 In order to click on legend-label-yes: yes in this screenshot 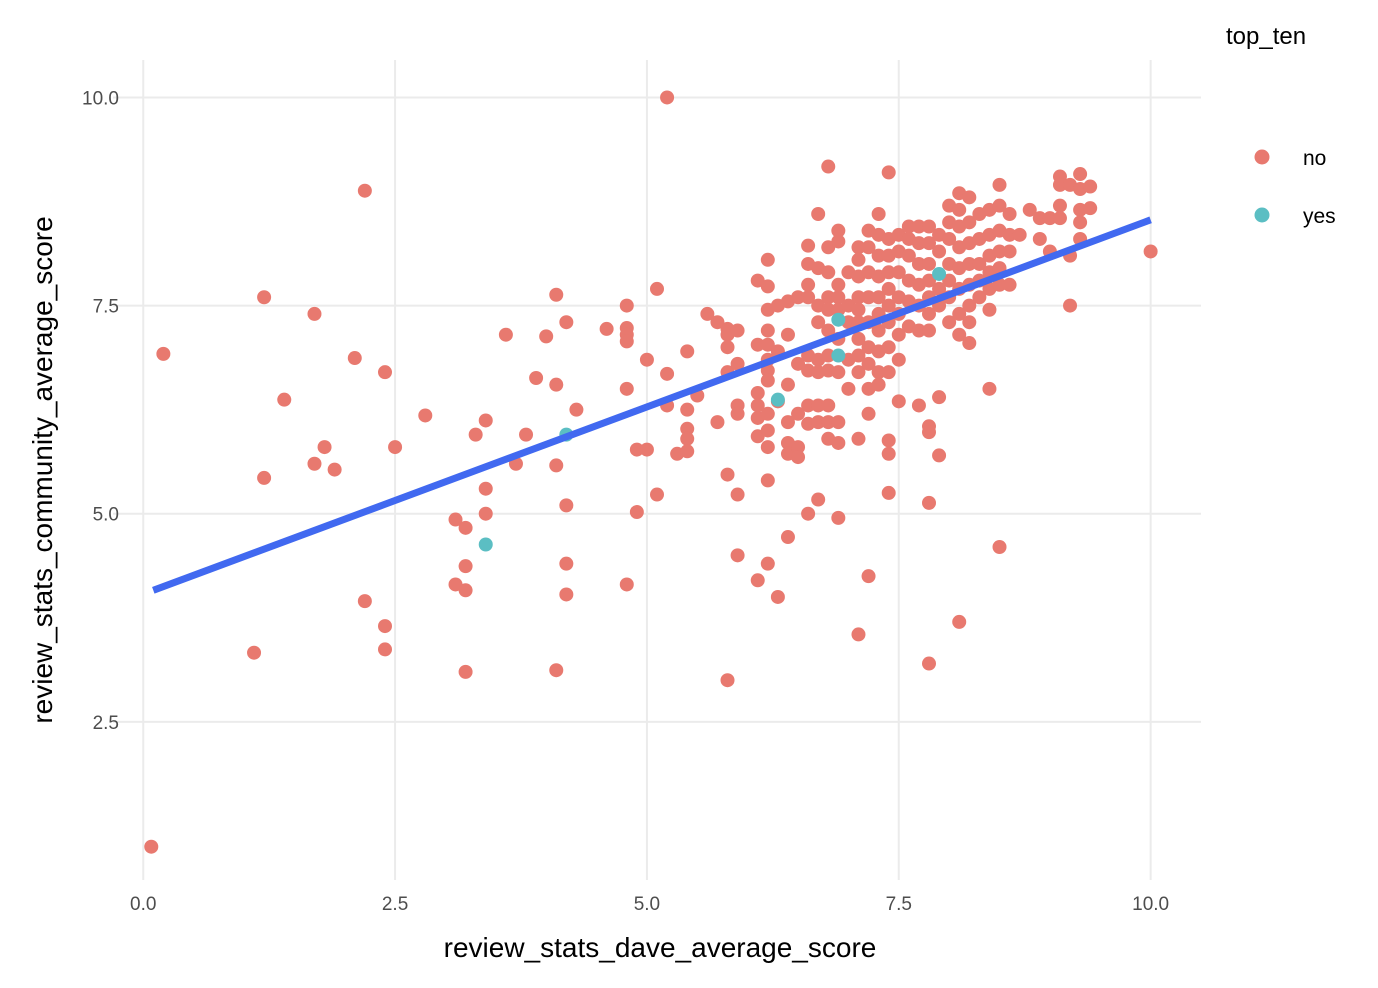, I will do `click(1319, 216)`.